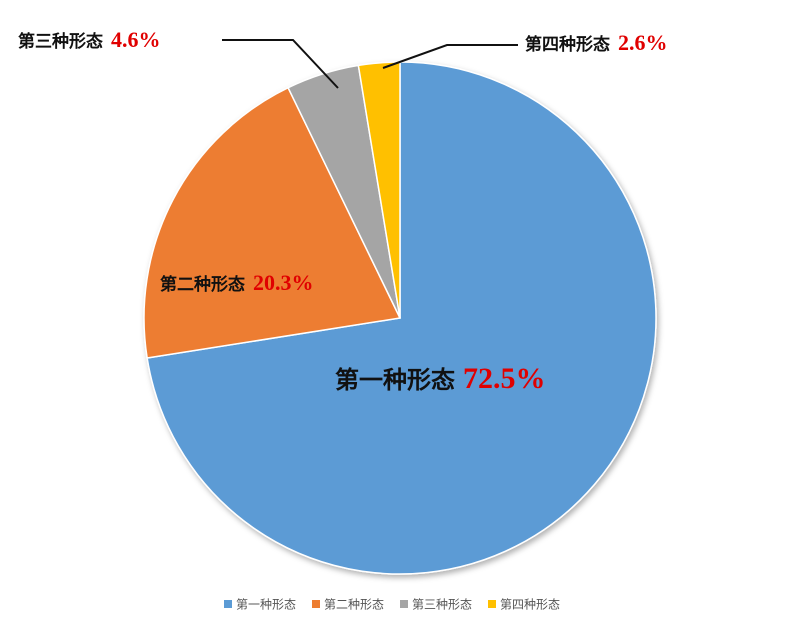  Describe the element at coordinates (266, 605) in the screenshot. I see `legend-label: 第一种形态` at that location.